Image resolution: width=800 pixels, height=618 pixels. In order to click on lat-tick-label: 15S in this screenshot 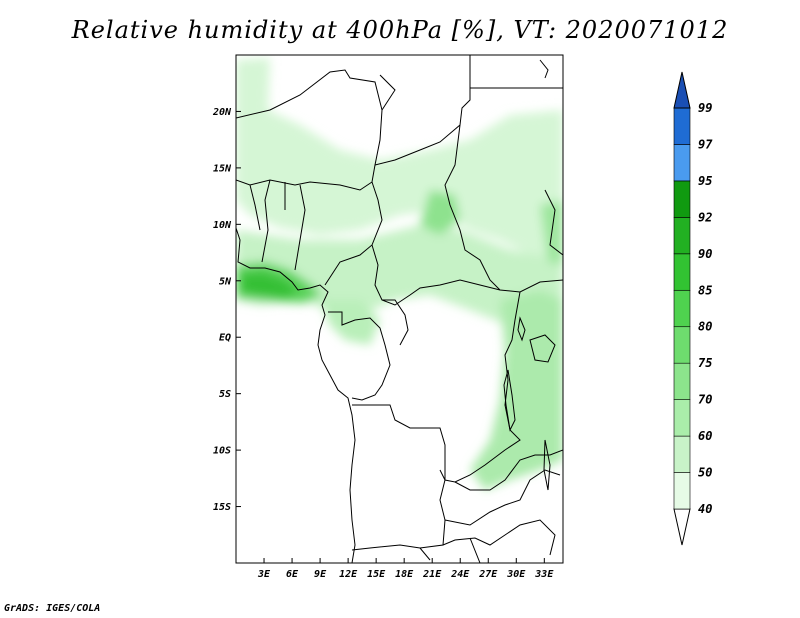, I will do `click(222, 507)`.